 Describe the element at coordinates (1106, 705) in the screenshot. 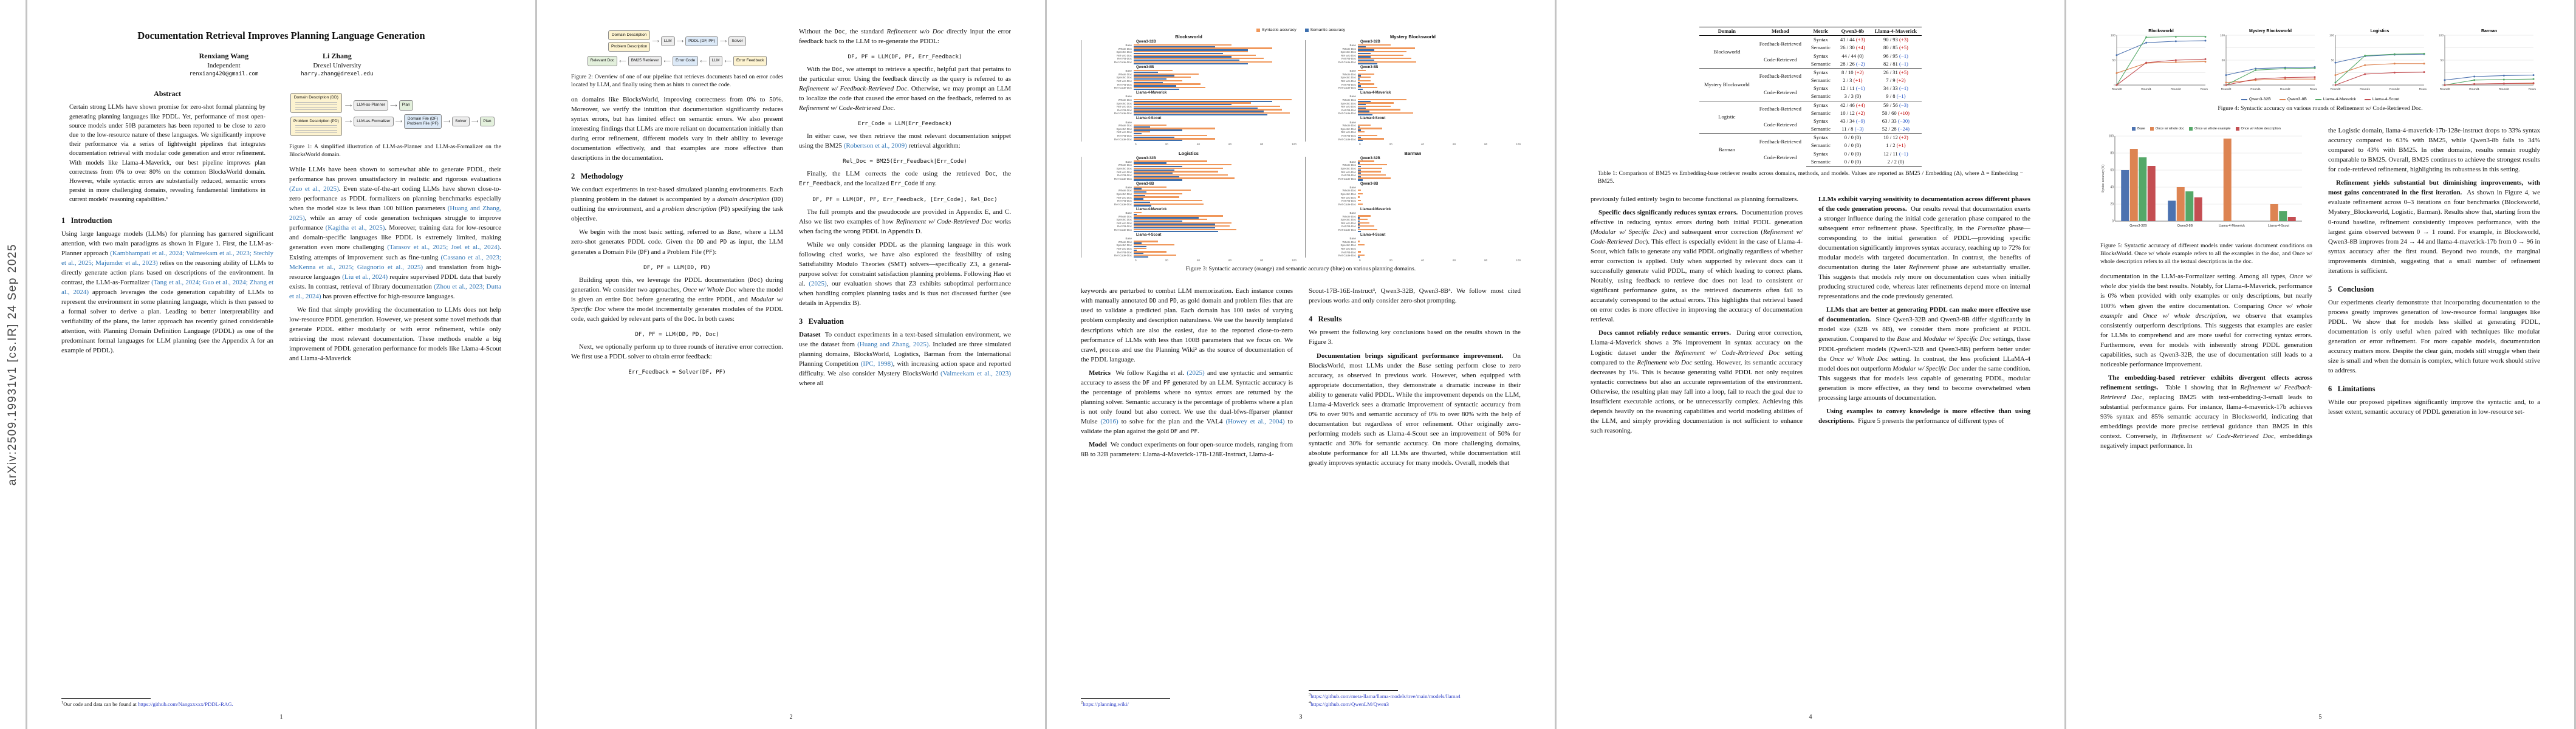

I see `footnote-link: https://planning.wiki/` at that location.